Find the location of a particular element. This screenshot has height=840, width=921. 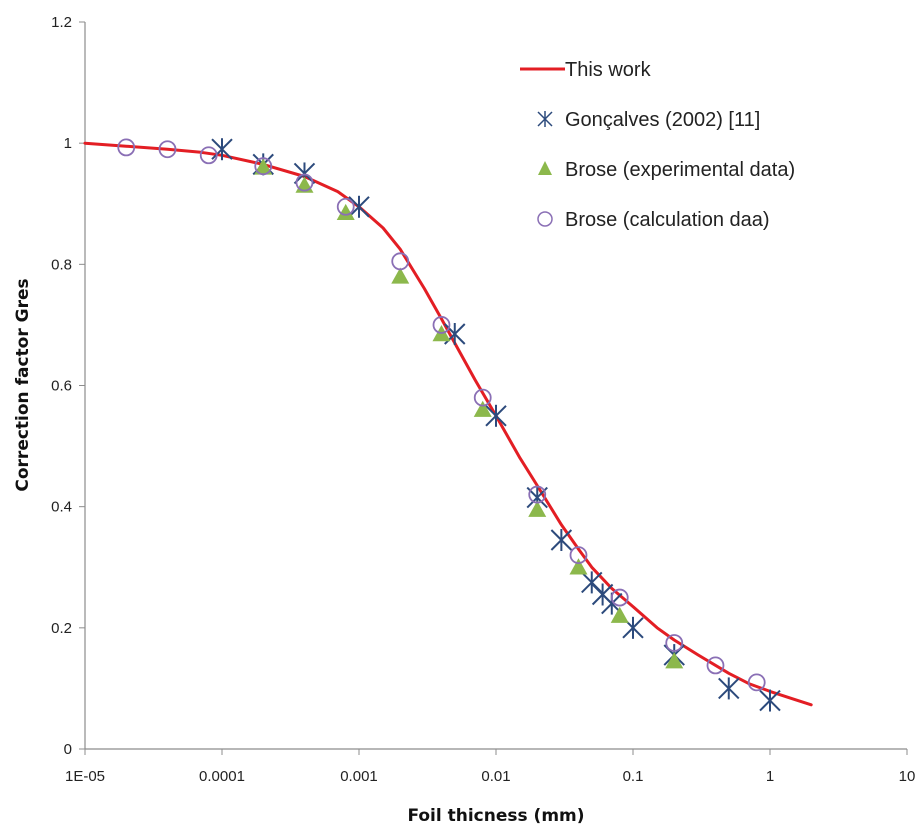

y-tick-label: 0.4 is located at coordinates (61, 507).